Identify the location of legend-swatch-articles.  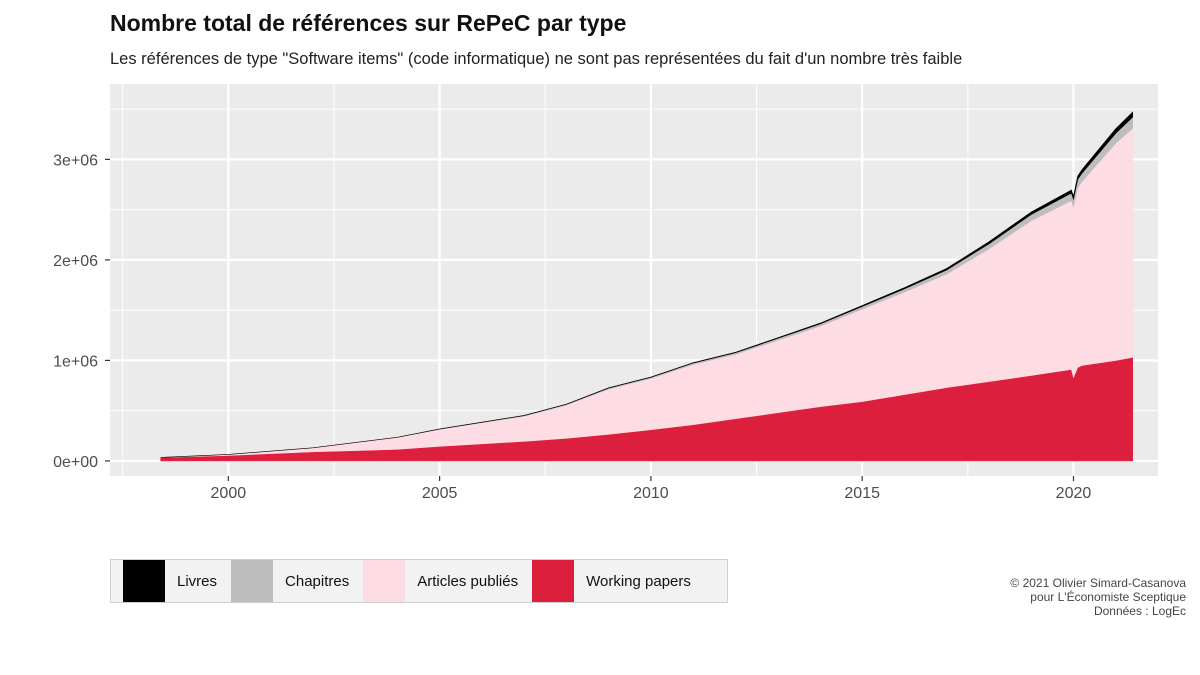
(384, 581).